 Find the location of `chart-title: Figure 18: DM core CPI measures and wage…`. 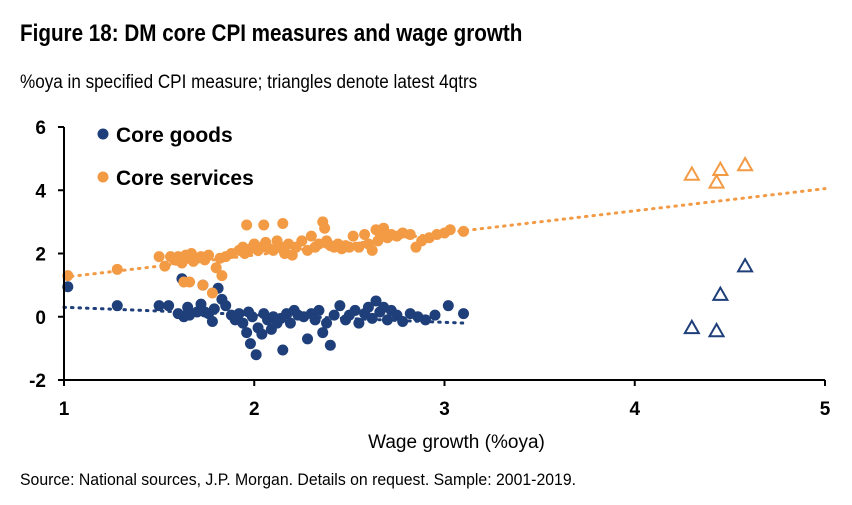

chart-title: Figure 18: DM core CPI measures and wage… is located at coordinates (271, 33).